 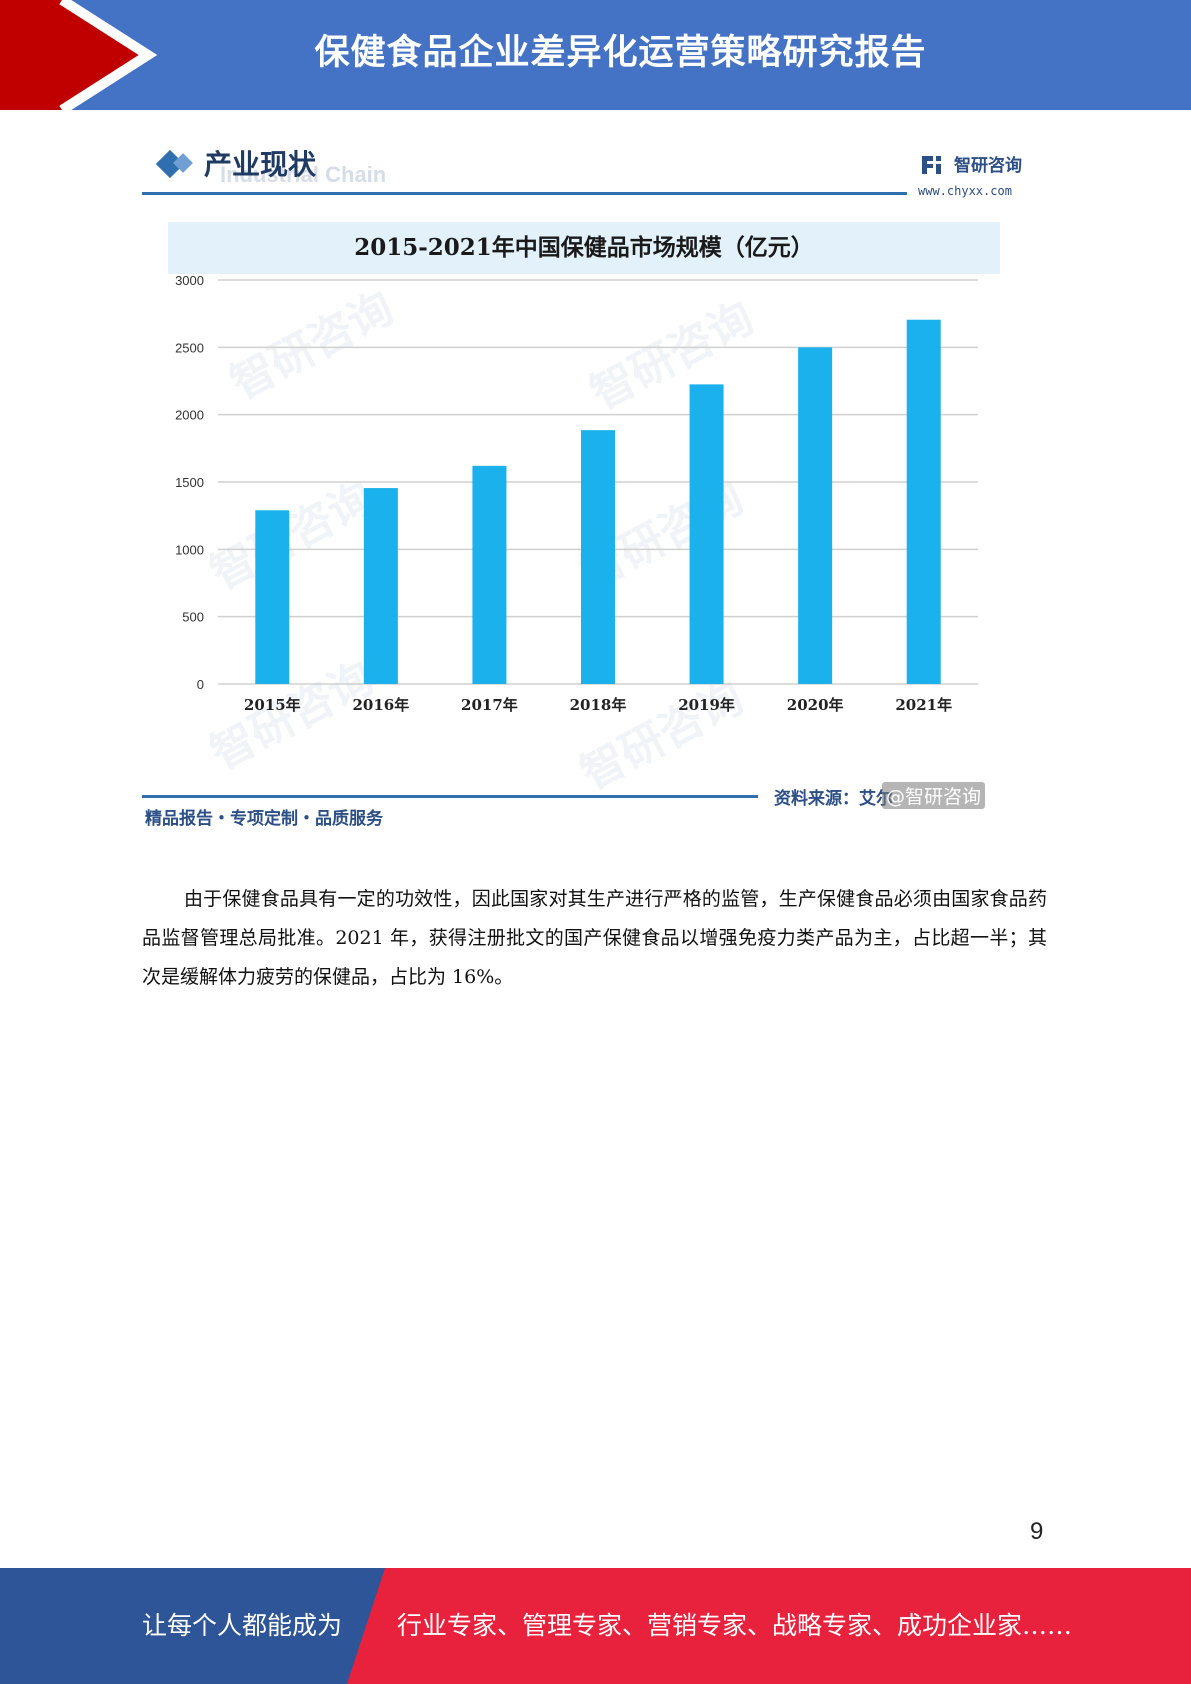 I want to click on chart-title: 2015-2021年中国保健品市场规模（亿元）, so click(x=584, y=247).